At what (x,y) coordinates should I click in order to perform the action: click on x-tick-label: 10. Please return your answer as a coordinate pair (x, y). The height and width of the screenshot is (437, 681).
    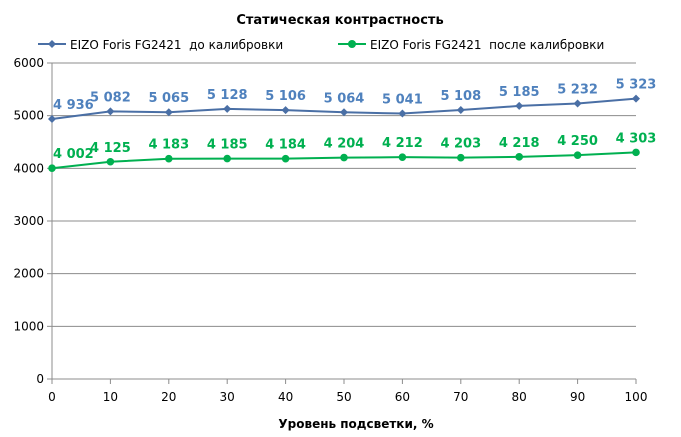
    Looking at the image, I should click on (110, 397).